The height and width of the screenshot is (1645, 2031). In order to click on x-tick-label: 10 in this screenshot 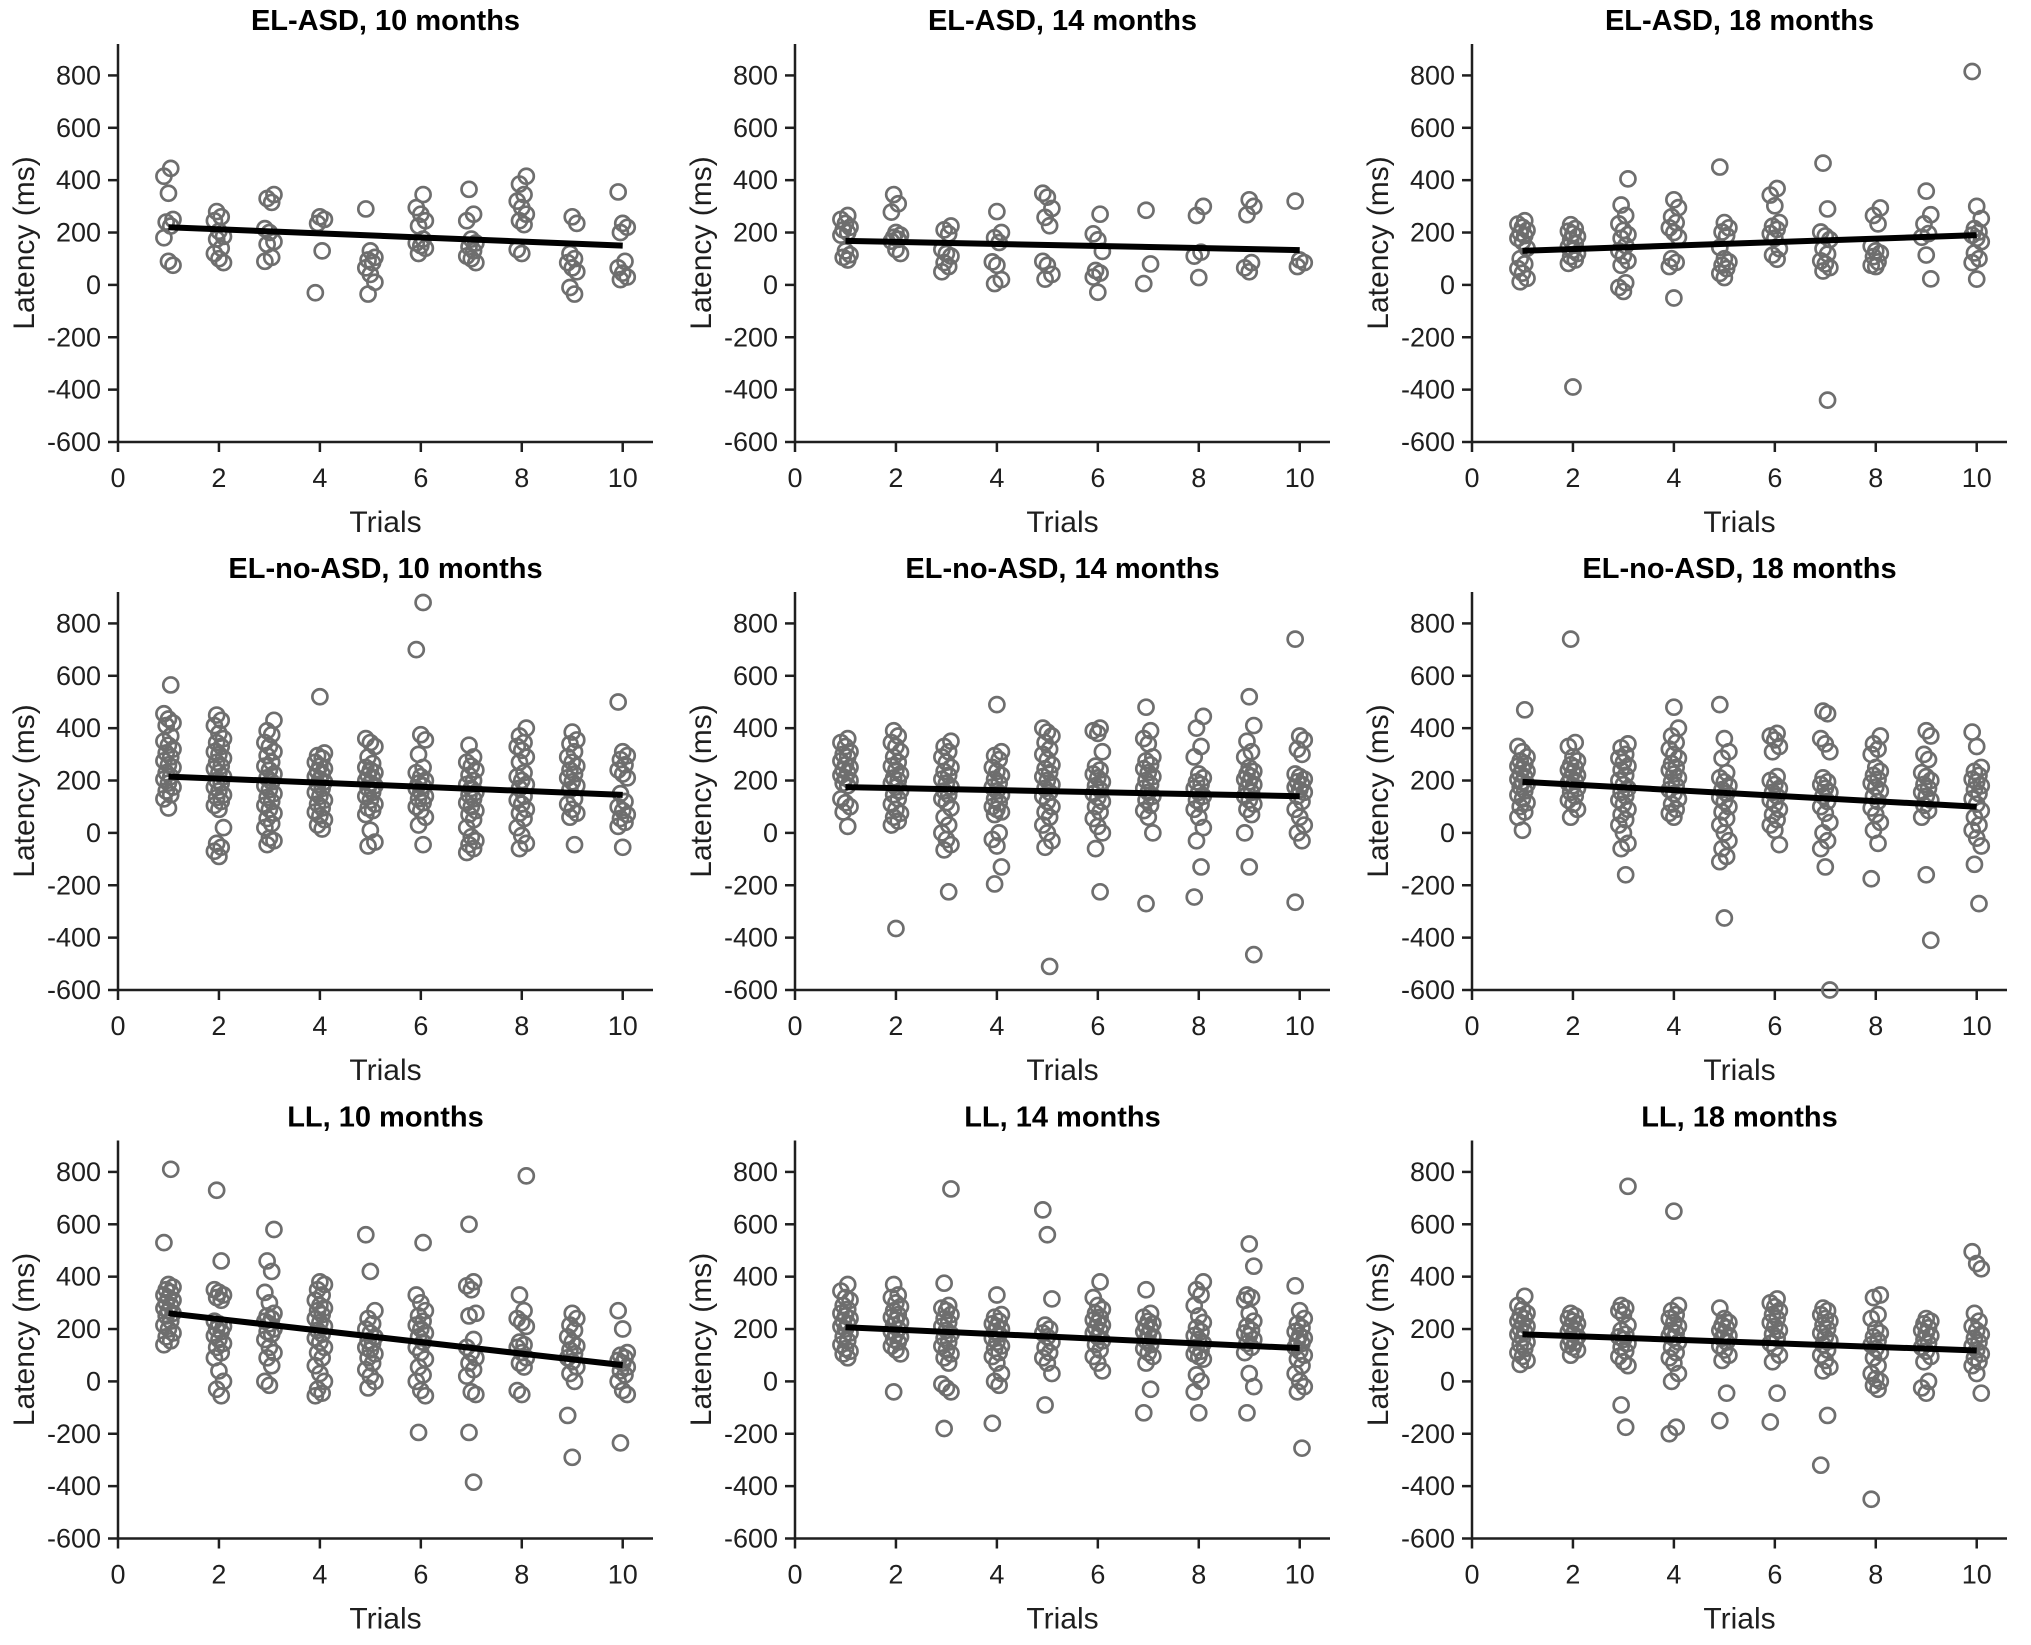, I will do `click(623, 1575)`.